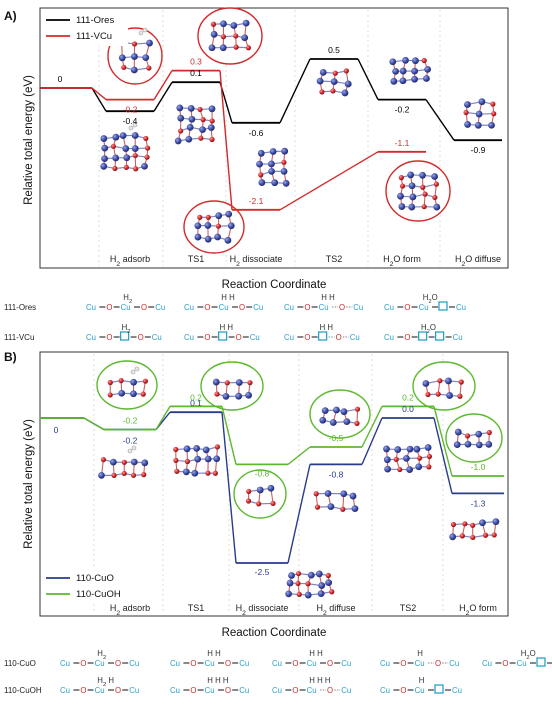 This screenshot has height=705, width=552. What do you see at coordinates (127, 299) in the screenshot?
I see `svg-text: H2` at bounding box center [127, 299].